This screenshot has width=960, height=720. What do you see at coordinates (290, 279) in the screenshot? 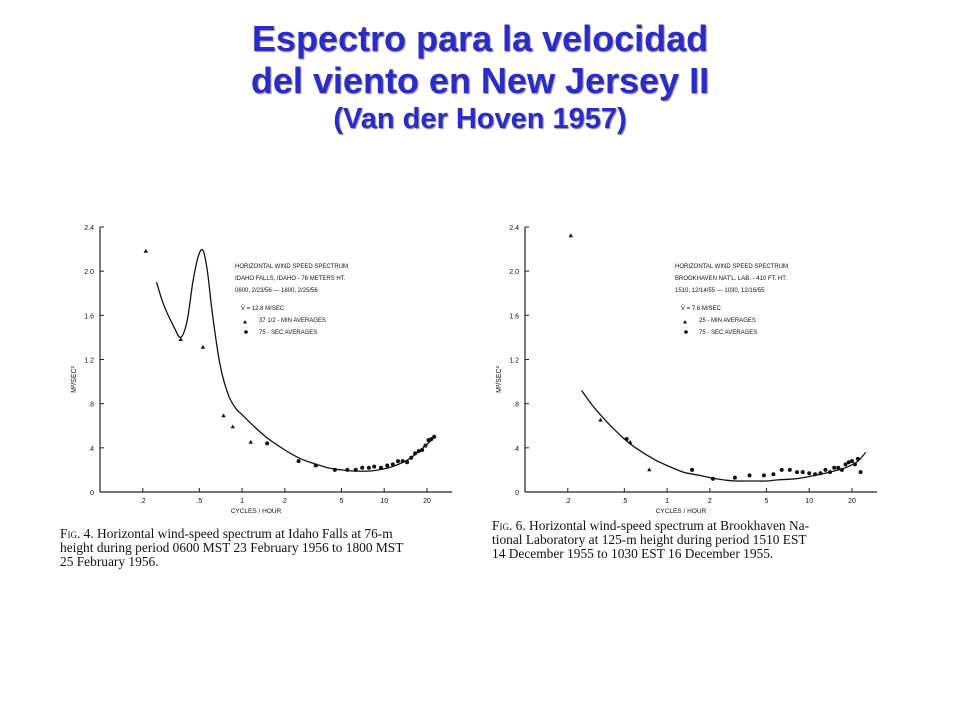
I see `legend-text: IDAHO FALLS, IDAHO - 76 METERS HT.` at bounding box center [290, 279].